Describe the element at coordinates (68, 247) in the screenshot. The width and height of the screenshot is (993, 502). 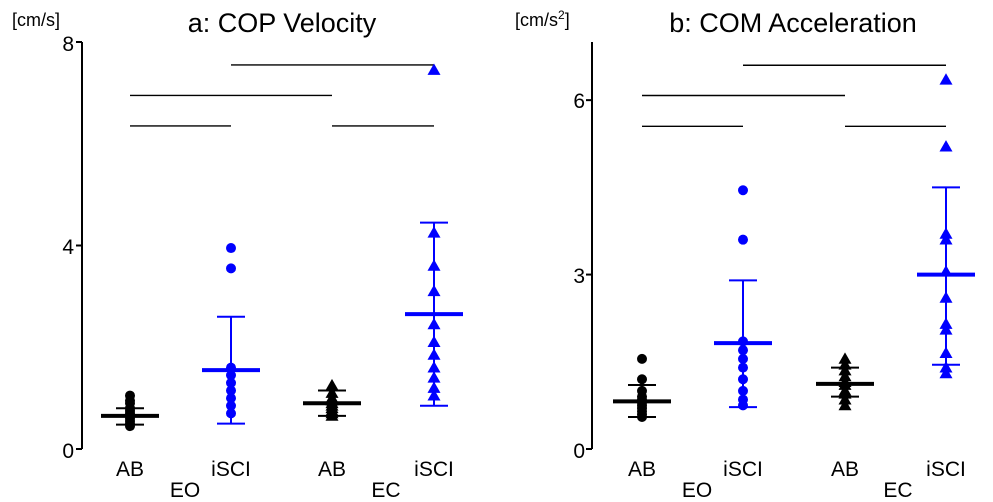
I see `y-tick-label-1: 4` at that location.